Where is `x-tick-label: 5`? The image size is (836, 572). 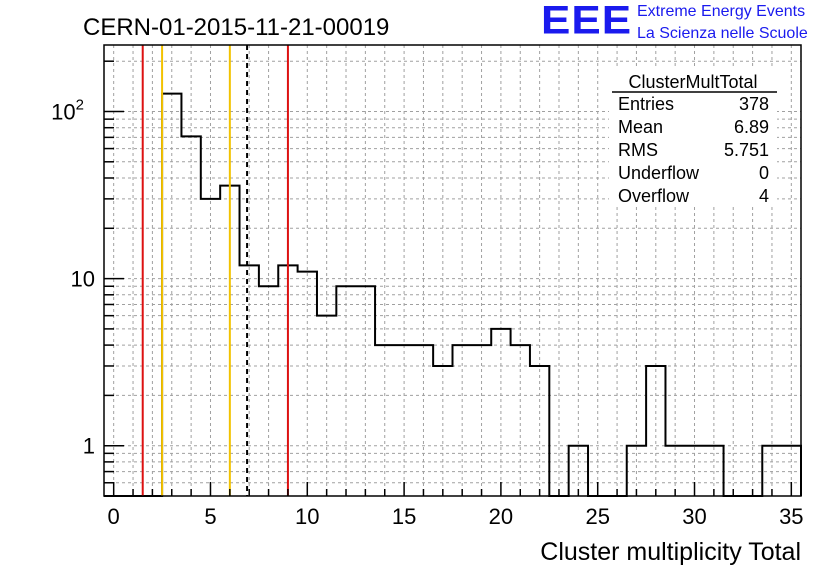
x-tick-label: 5 is located at coordinates (210, 516).